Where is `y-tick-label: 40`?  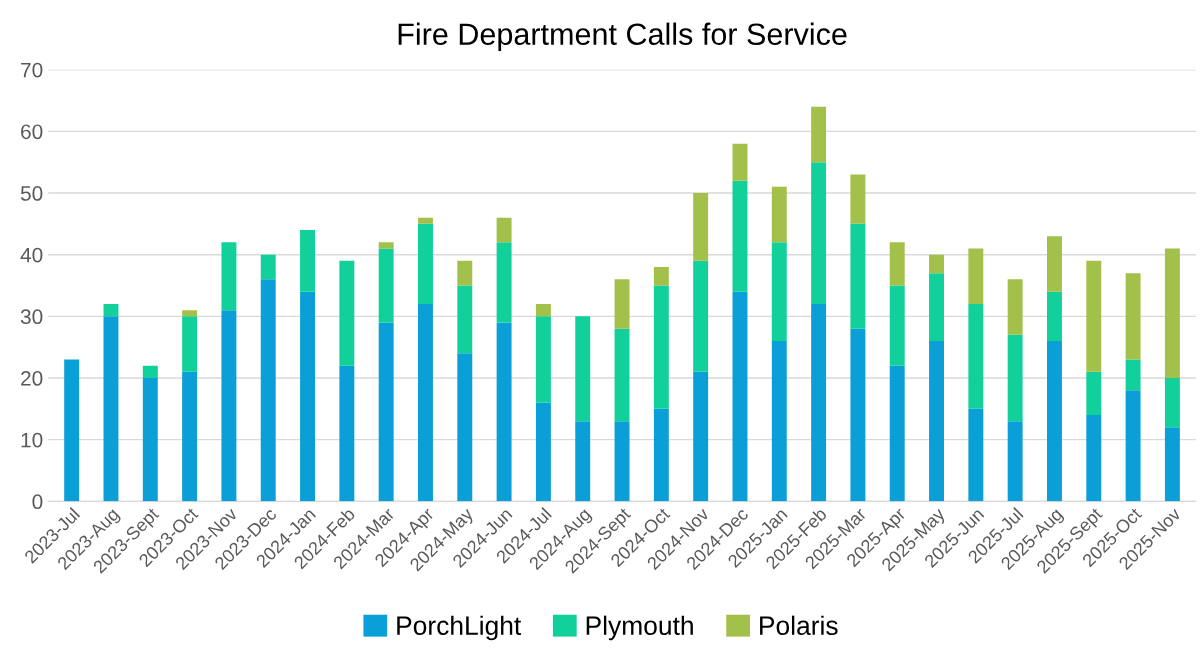
y-tick-label: 40 is located at coordinates (31, 255).